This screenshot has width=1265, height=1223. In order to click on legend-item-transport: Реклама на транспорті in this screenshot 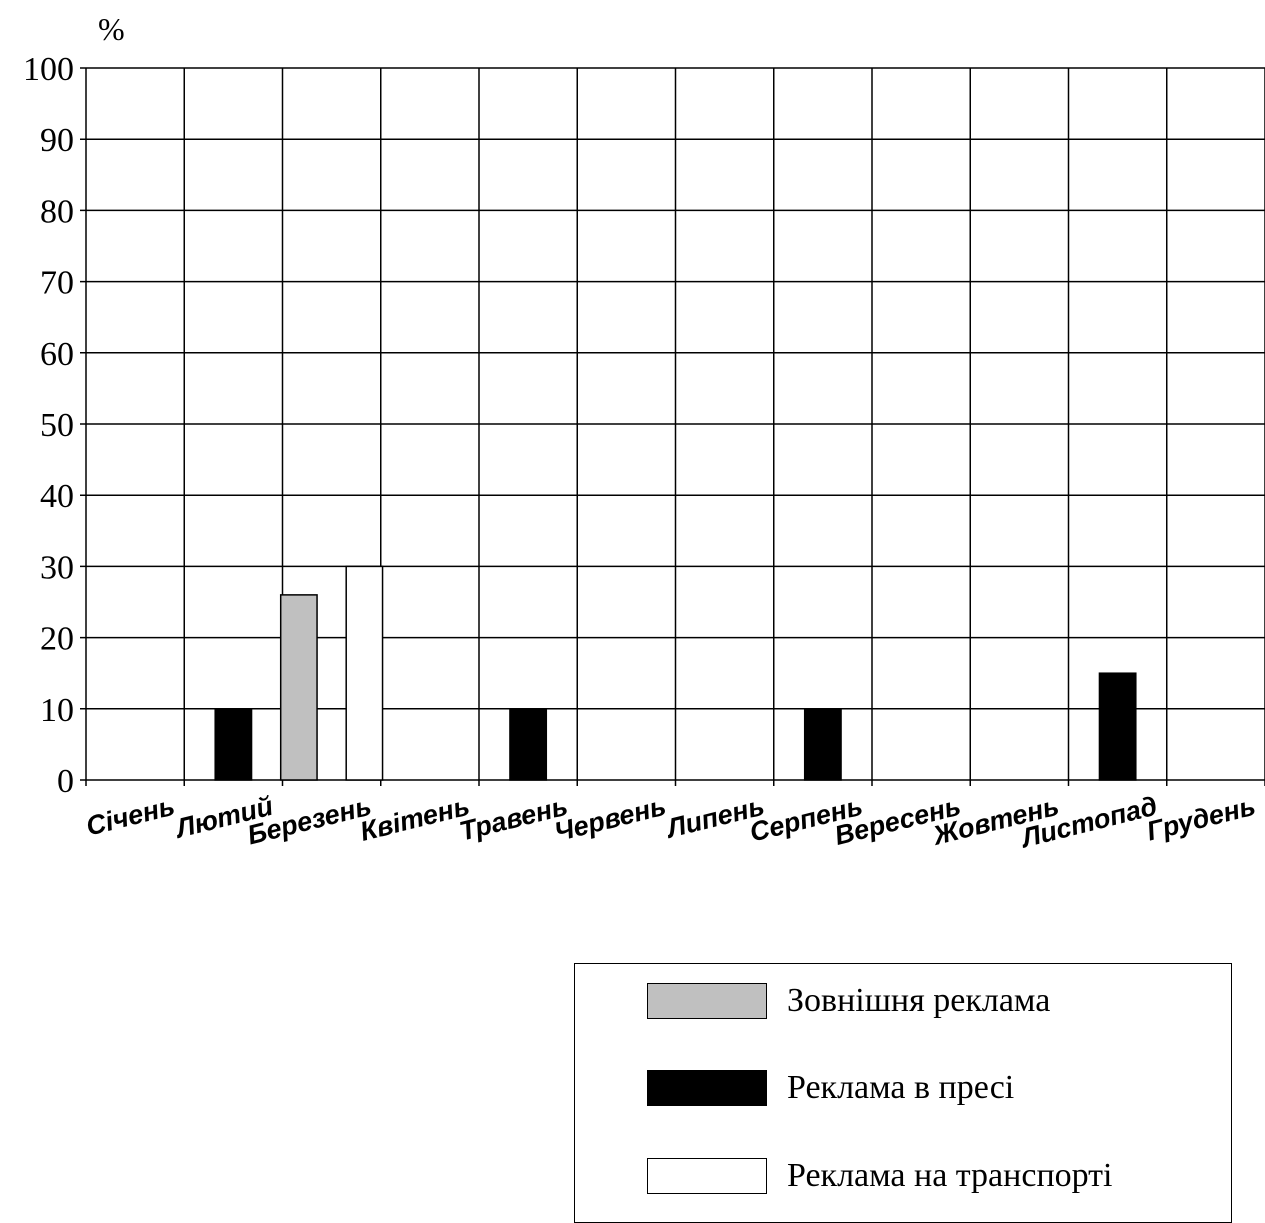, I will do `click(880, 1176)`.